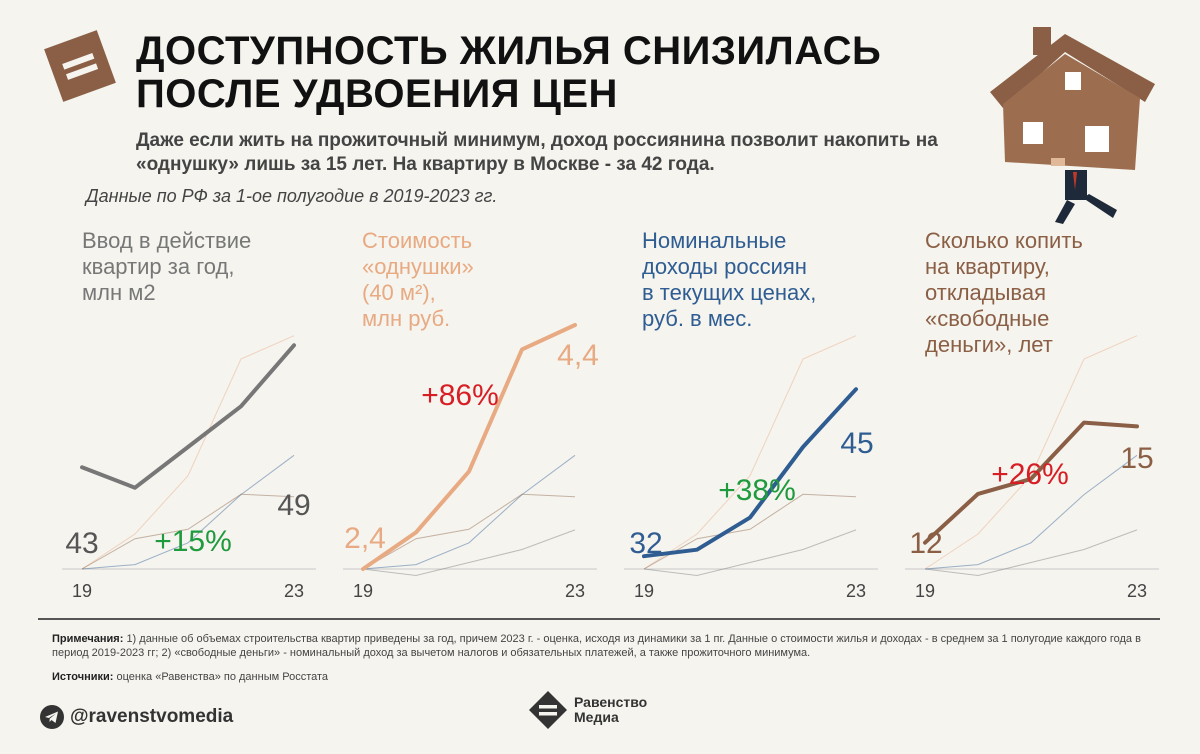 This screenshot has width=1200, height=754. What do you see at coordinates (757, 490) in the screenshot?
I see `change-label-3: +38%` at bounding box center [757, 490].